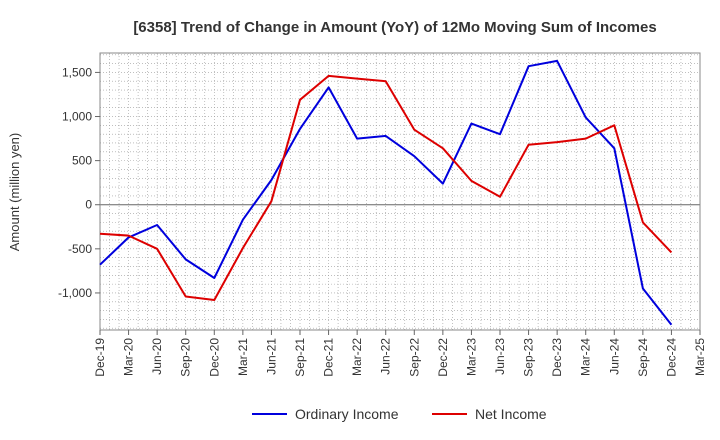 The width and height of the screenshot is (720, 440). Describe the element at coordinates (243, 357) in the screenshot. I see `x-tick-label: Mar-21` at that location.